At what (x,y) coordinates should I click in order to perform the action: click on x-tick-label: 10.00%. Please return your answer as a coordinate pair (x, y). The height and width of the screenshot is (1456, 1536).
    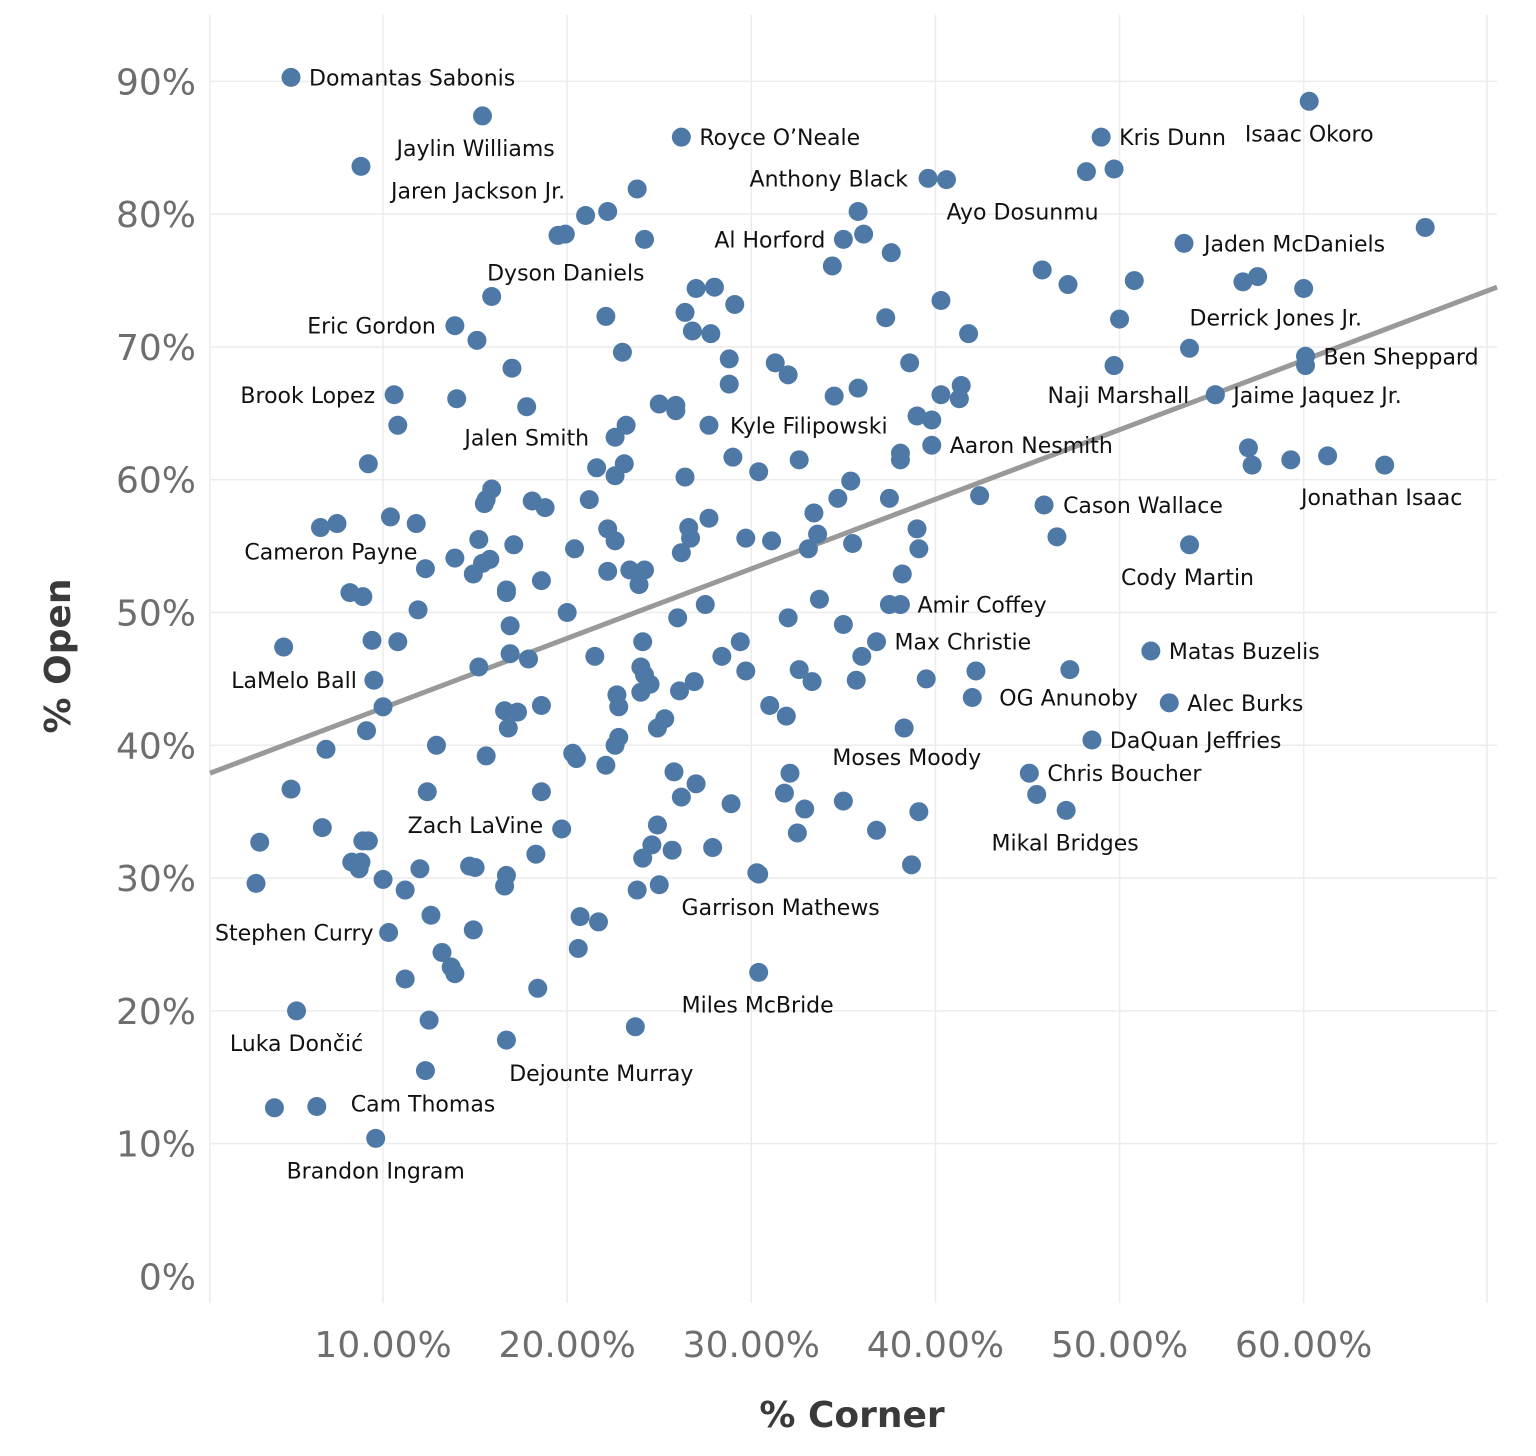
    Looking at the image, I should click on (382, 1345).